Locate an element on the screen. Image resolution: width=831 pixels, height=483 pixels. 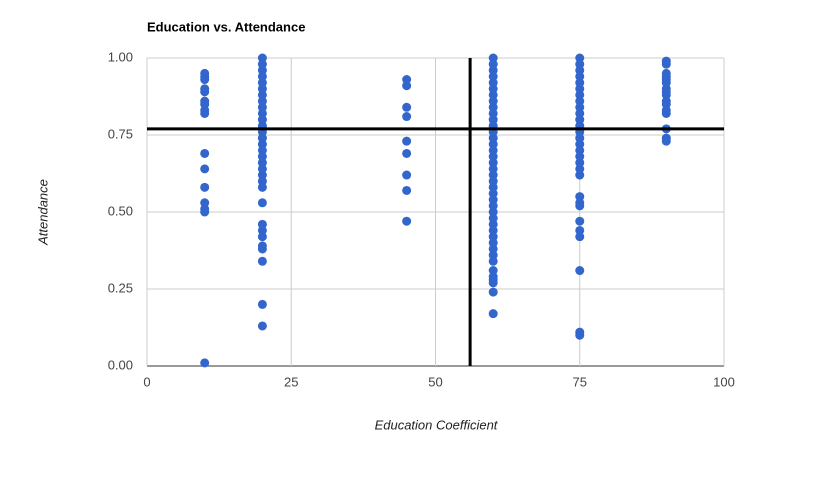
x-tick-label: 75 is located at coordinates (580, 381).